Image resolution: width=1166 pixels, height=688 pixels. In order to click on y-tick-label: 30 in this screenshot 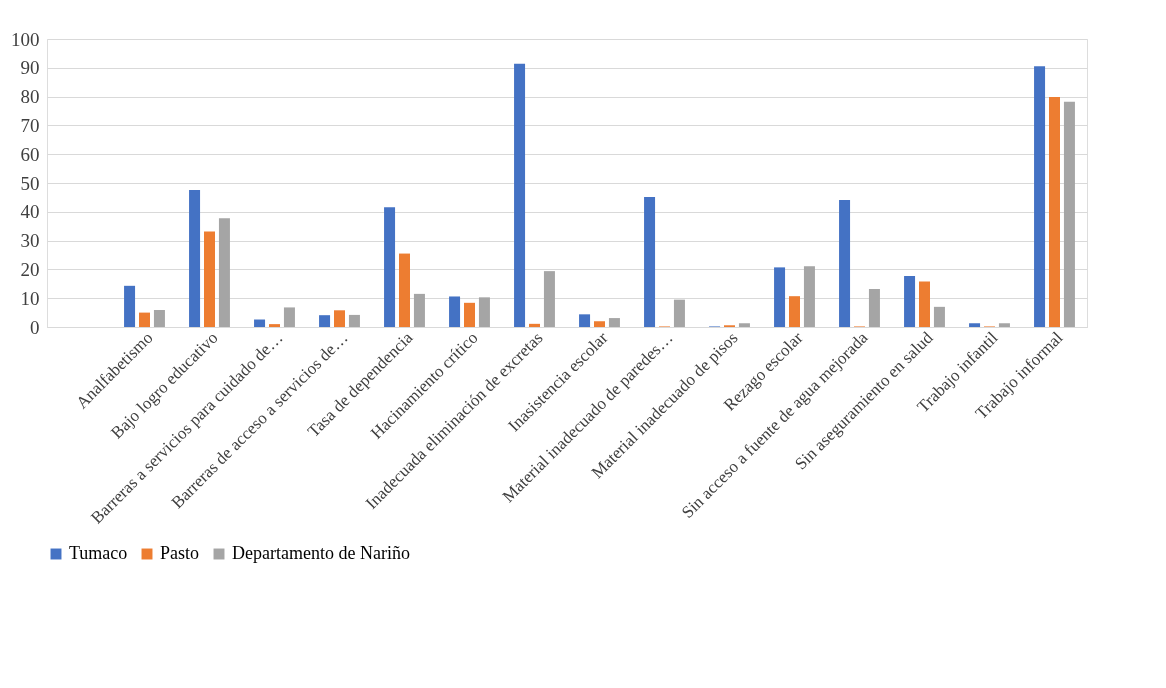, I will do `click(30, 241)`.